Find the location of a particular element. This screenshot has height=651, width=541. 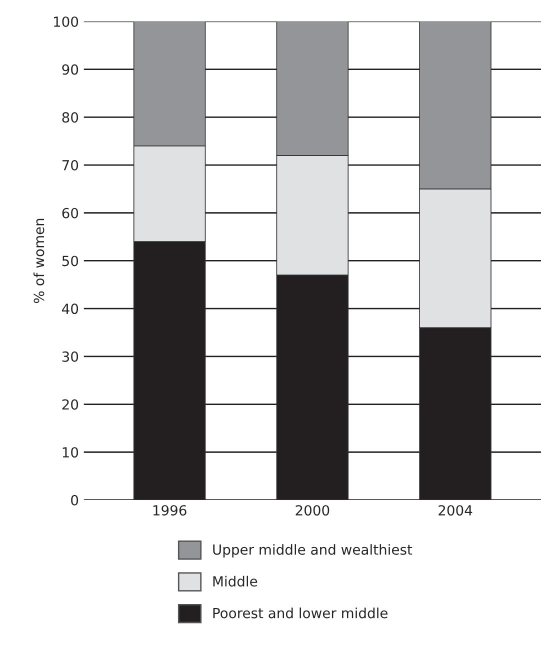

x-tick-label: 2004 is located at coordinates (455, 510).